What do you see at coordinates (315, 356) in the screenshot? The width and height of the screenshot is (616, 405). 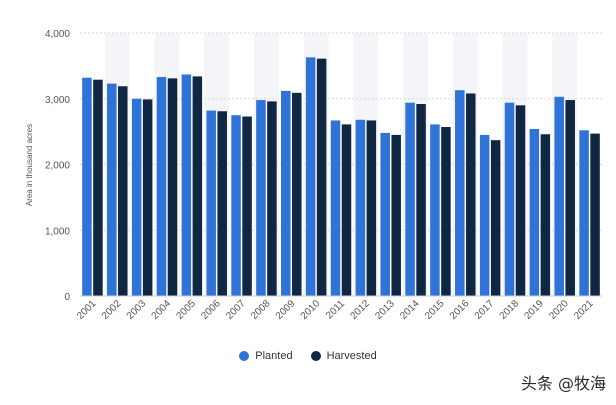 I see `legend-marker-harvested` at bounding box center [315, 356].